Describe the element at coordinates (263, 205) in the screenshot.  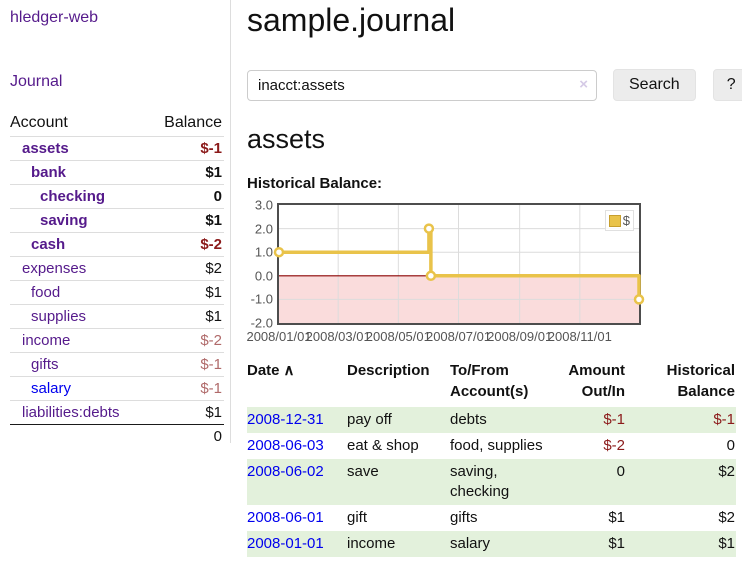
I see `y-axis-tick-label: 3.0` at that location.